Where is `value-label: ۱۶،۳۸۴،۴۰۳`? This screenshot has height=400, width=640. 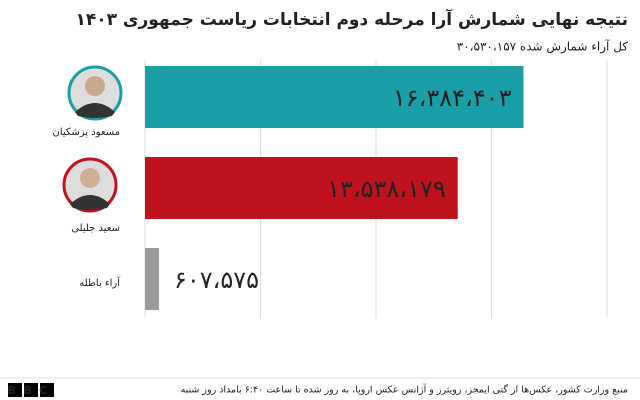
value-label: ۱۶،۳۸۴،۴۰۳ is located at coordinates (452, 98).